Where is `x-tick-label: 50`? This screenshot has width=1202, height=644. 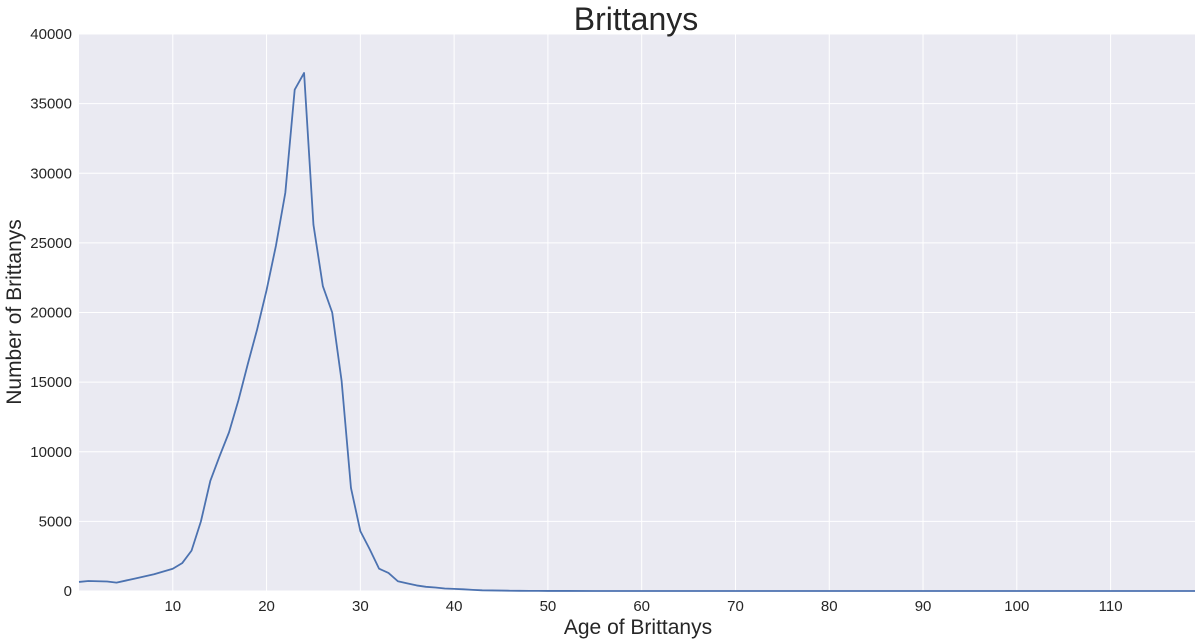
x-tick-label: 50 is located at coordinates (548, 606).